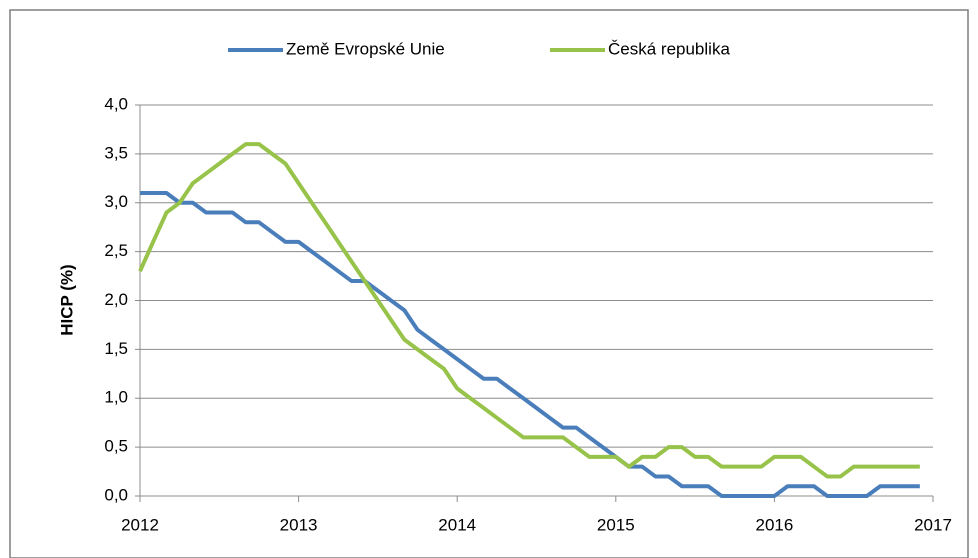 This screenshot has width=978, height=558. Describe the element at coordinates (116, 103) in the screenshot. I see `y-tick-label: 4,0` at that location.